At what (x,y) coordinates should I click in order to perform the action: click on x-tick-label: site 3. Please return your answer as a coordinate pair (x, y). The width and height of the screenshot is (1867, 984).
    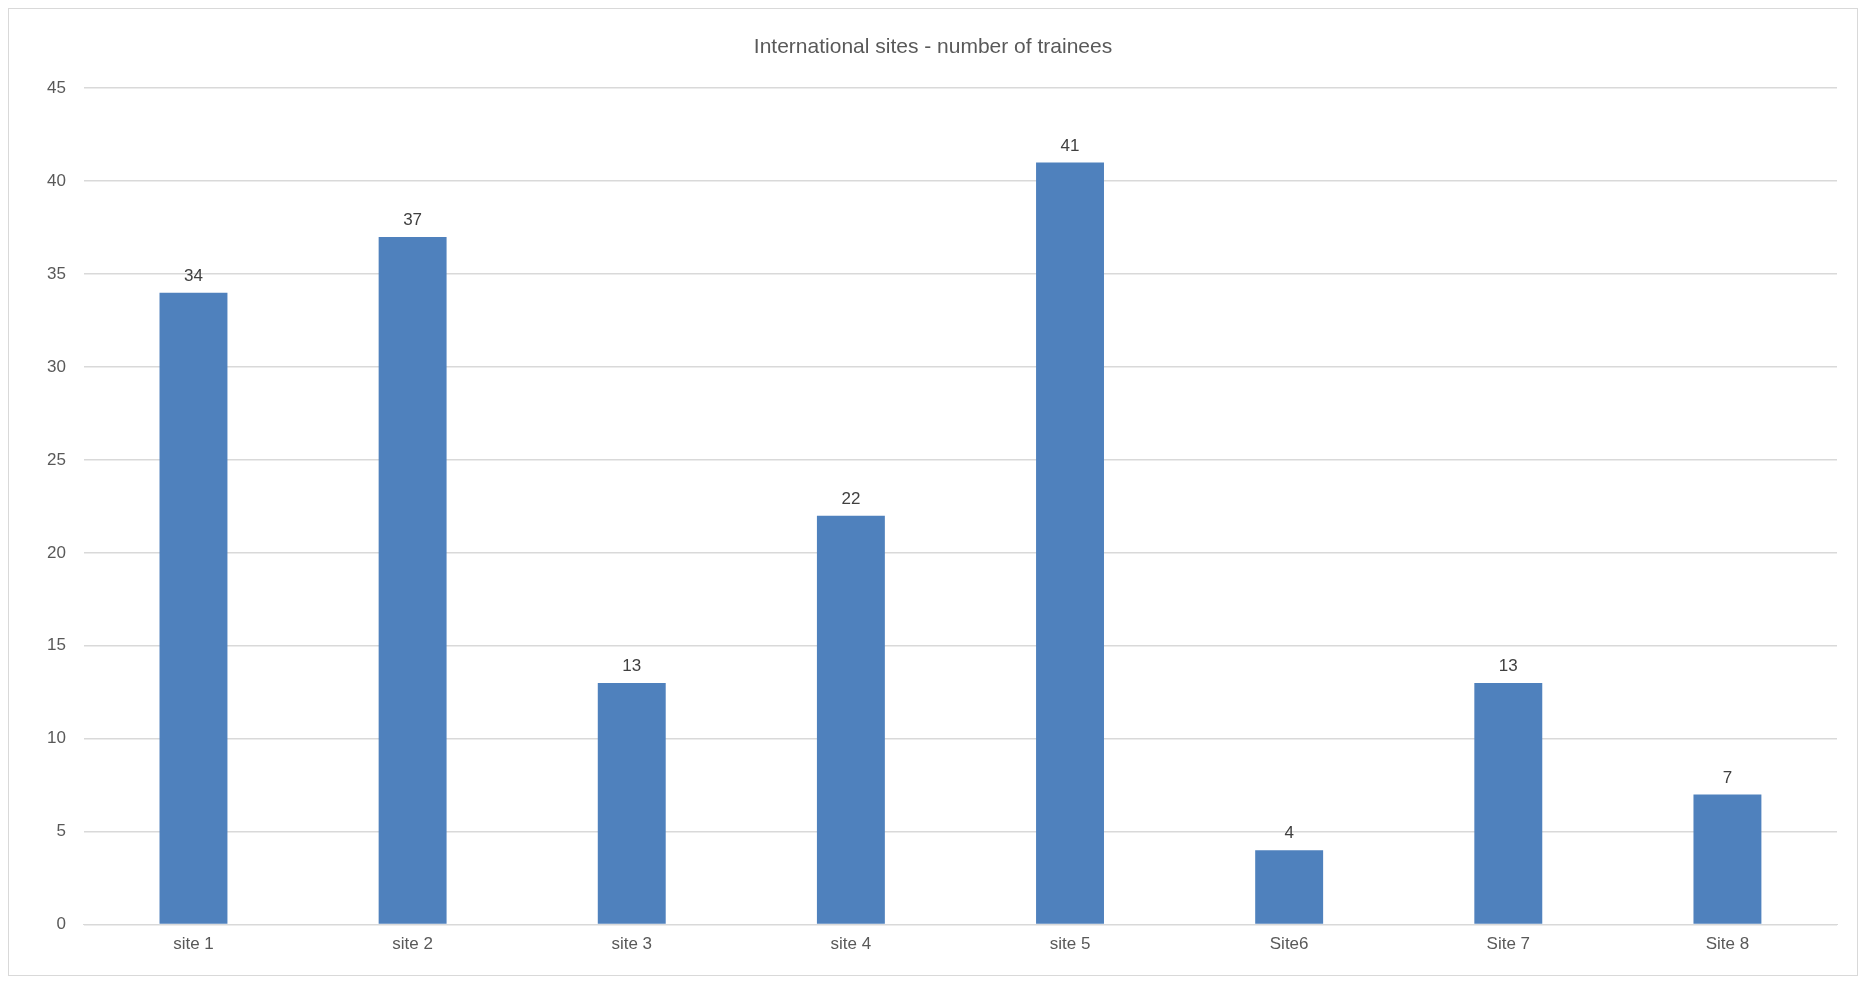
    Looking at the image, I should click on (632, 944).